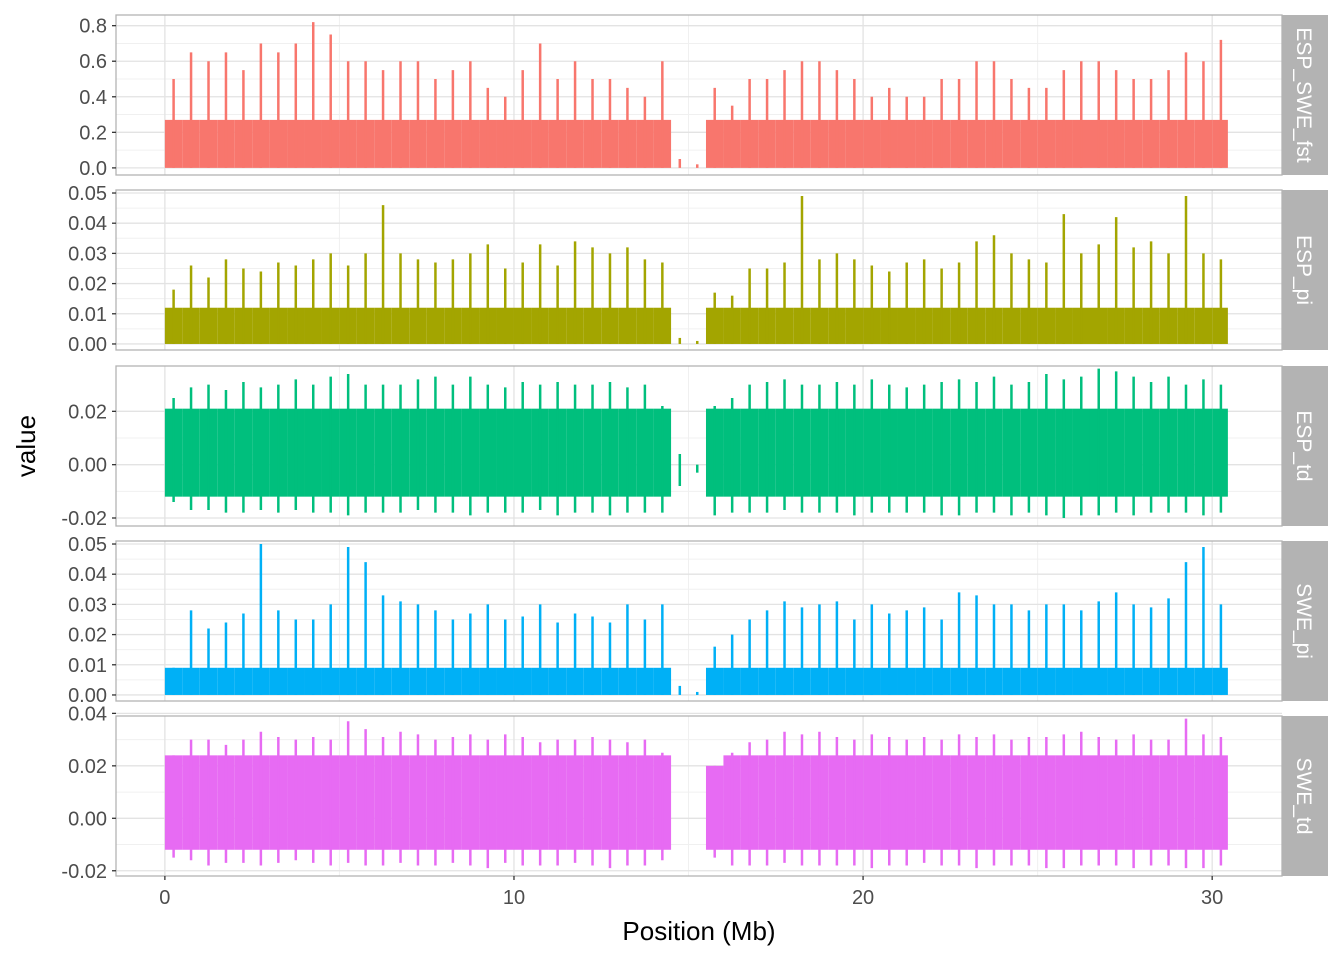 The height and width of the screenshot is (965, 1344). What do you see at coordinates (698, 931) in the screenshot?
I see `x-axis-label: Position (Mb)` at bounding box center [698, 931].